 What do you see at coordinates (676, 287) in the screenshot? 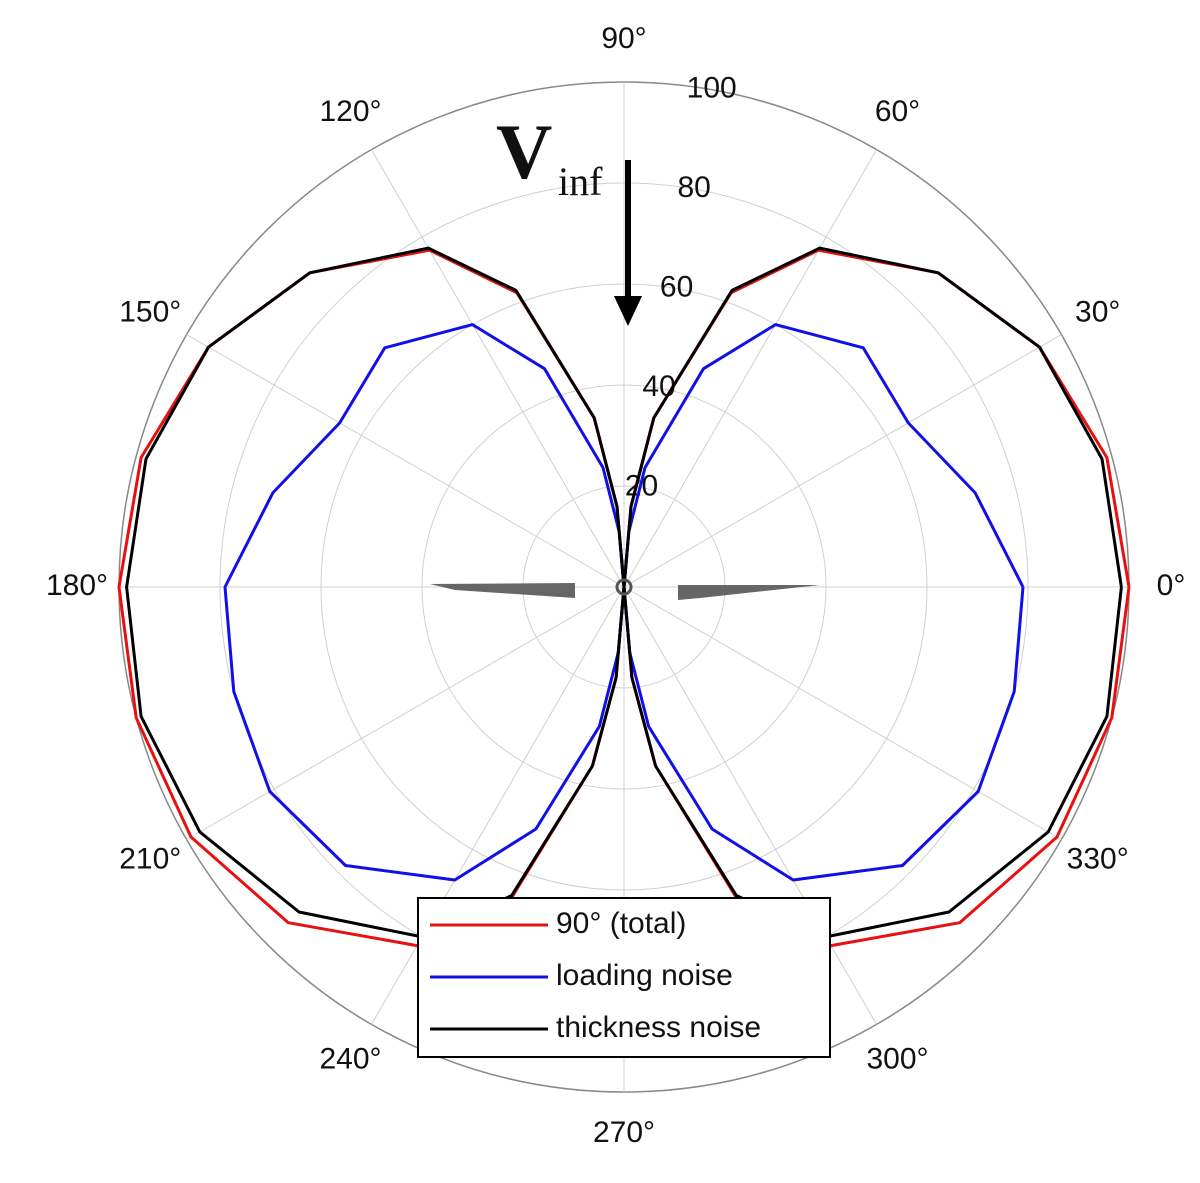
I see `r-tick-label: 60` at bounding box center [676, 287].